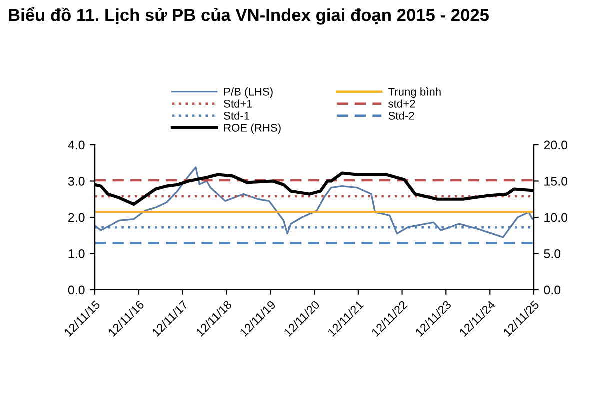 Image resolution: width=614 pixels, height=395 pixels. I want to click on legend-label: Trung bình, so click(414, 93).